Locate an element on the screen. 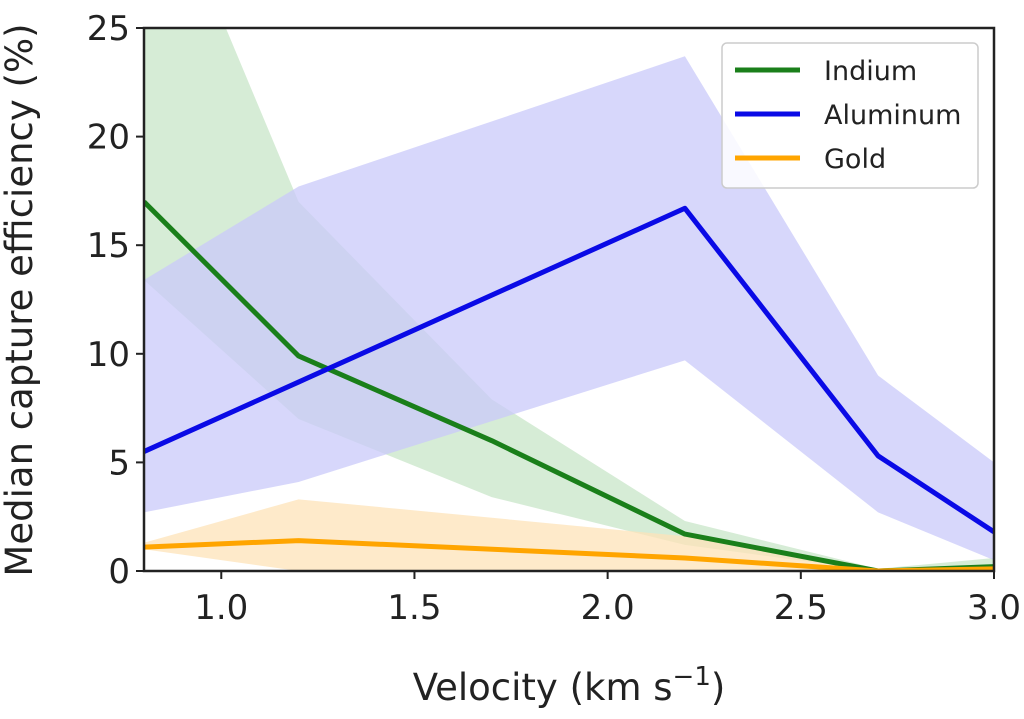 Image resolution: width=1024 pixels, height=719 pixels. y-tick-label: 0 is located at coordinates (119, 572).